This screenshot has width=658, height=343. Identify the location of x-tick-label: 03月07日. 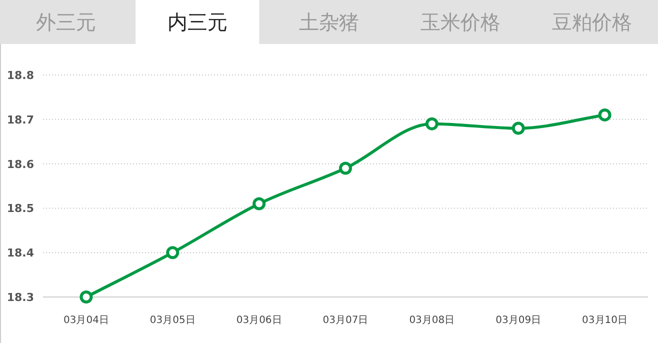
(345, 320).